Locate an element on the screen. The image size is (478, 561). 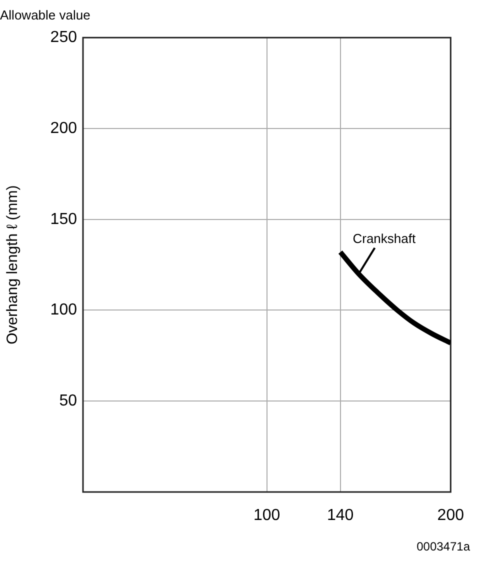
x-tick-label: 200 is located at coordinates (450, 515).